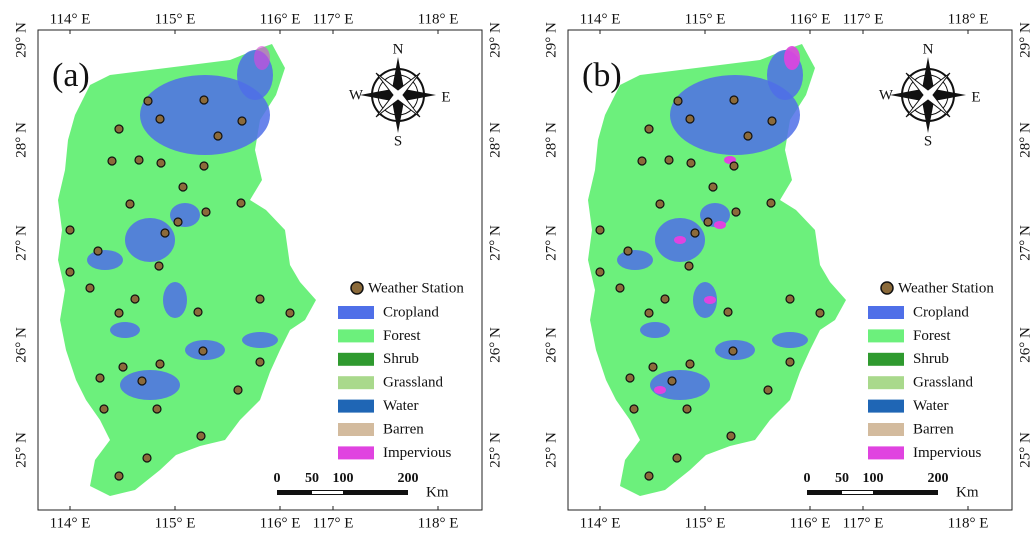 The width and height of the screenshot is (1032, 543). Describe the element at coordinates (873, 478) in the screenshot. I see `scale-label: 100` at that location.